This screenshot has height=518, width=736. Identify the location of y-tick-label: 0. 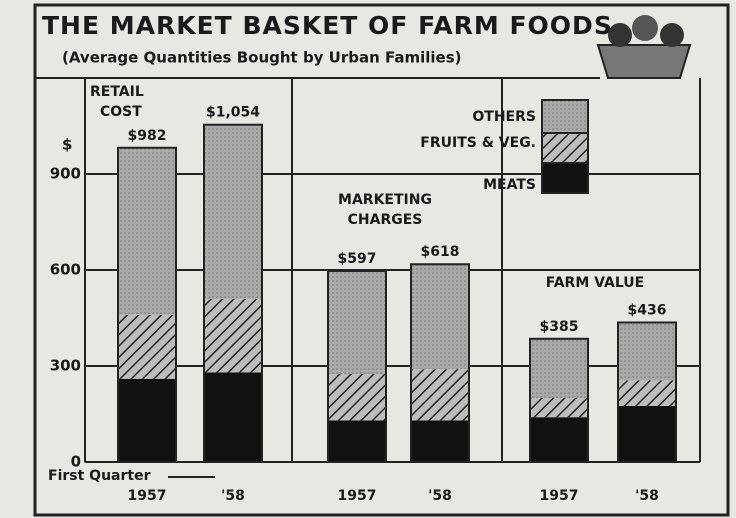
(76, 462).